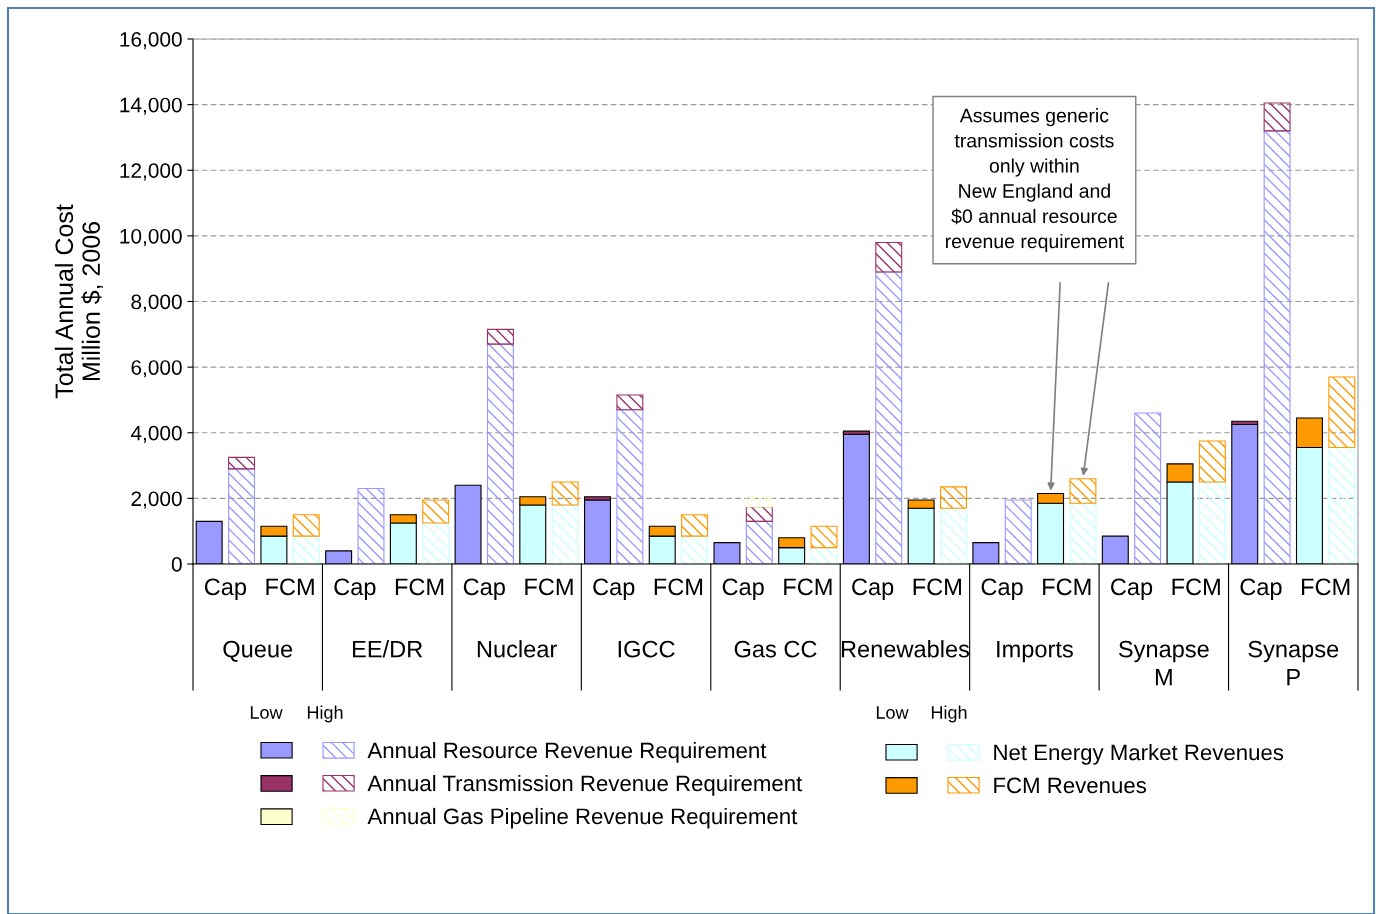  Describe the element at coordinates (258, 651) in the screenshot. I see `text: Queue` at that location.